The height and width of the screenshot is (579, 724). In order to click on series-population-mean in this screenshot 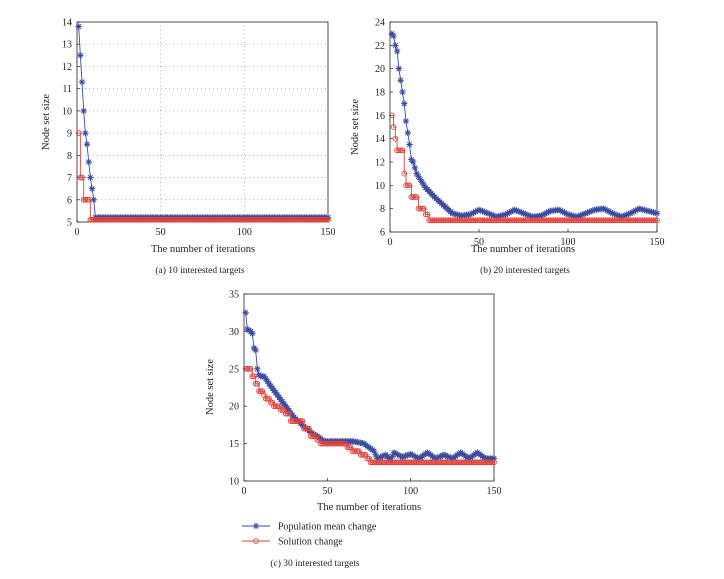, I will do `click(370, 386)`.